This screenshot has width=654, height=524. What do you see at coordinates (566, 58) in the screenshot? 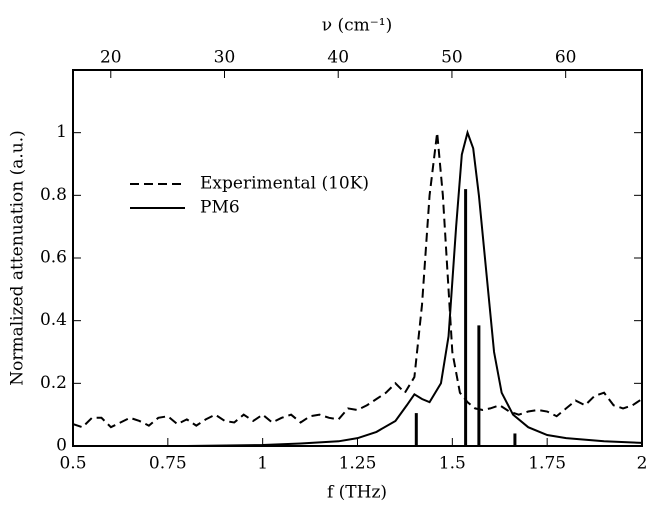
I see `x2-tick-label: 60` at bounding box center [566, 58].